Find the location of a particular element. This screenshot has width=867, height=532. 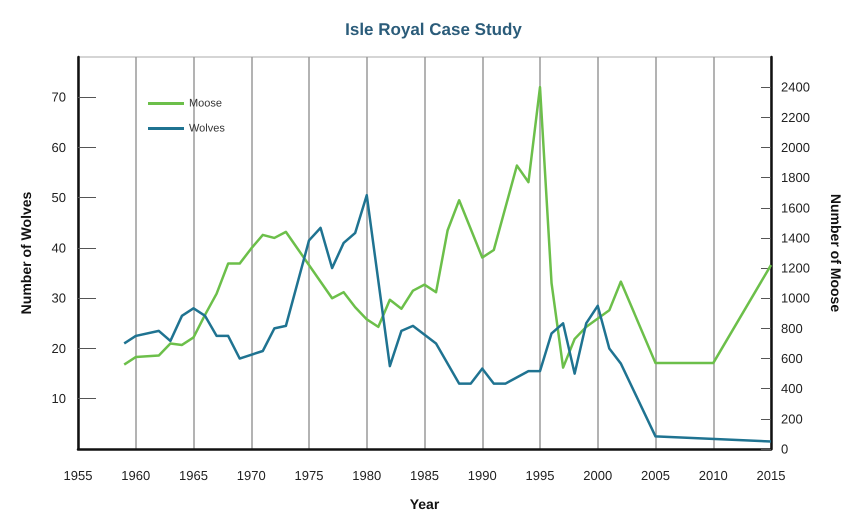

x-axis-title: Year is located at coordinates (425, 504).